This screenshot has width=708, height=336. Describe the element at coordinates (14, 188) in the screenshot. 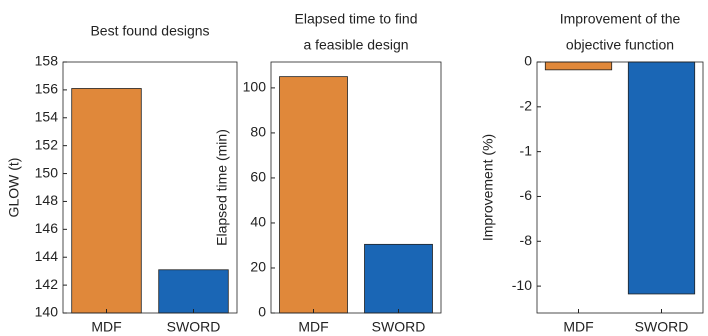

I see `y-axis-label: GLOW (t)` at that location.